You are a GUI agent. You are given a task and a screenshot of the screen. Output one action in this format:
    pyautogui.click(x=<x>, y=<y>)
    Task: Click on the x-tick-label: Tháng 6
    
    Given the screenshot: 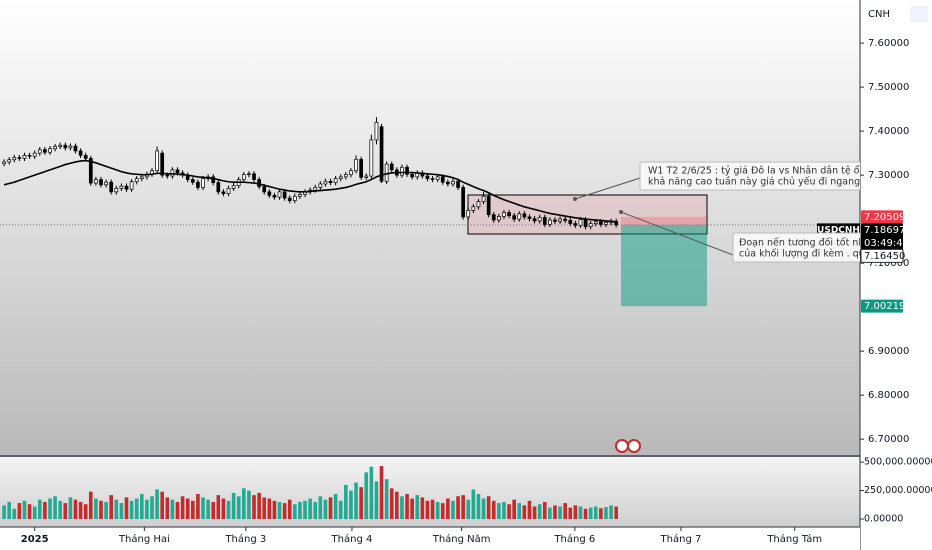 What is the action you would take?
    pyautogui.click(x=574, y=539)
    